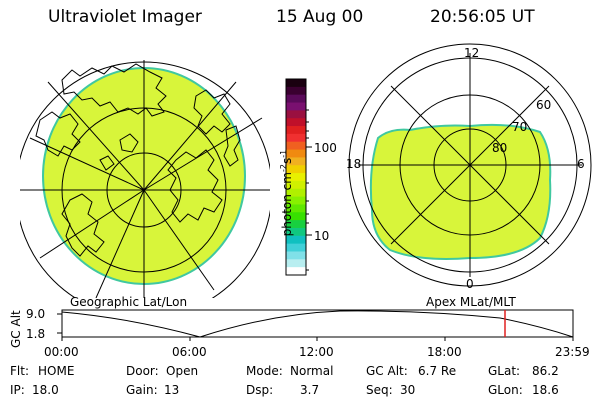 Image resolution: width=600 pixels, height=400 pixels. What do you see at coordinates (189, 352) in the screenshot?
I see `x-tick-0600: 06:00` at bounding box center [189, 352].